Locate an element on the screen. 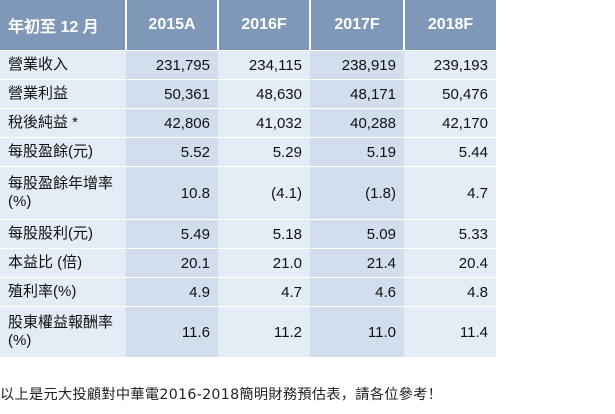 Image resolution: width=615 pixels, height=414 pixels. table-cell: 21.0 is located at coordinates (264, 263).